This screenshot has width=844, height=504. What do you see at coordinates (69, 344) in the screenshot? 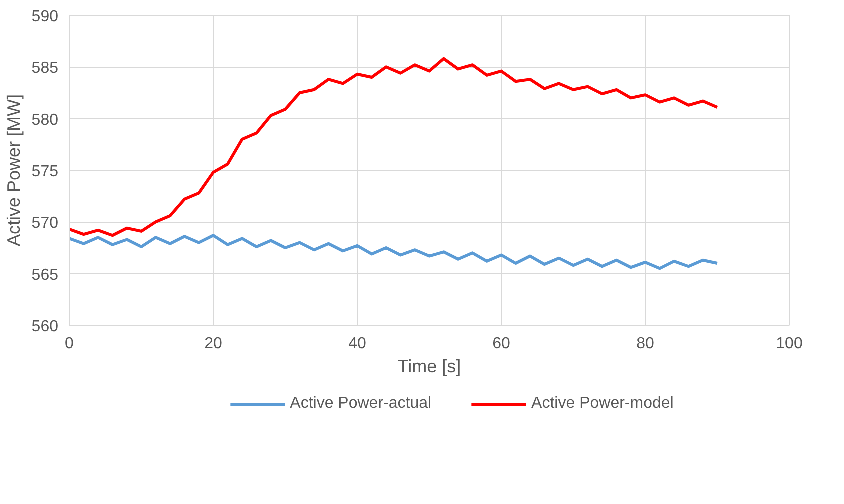
I see `x-tick-label: 0` at bounding box center [69, 344].